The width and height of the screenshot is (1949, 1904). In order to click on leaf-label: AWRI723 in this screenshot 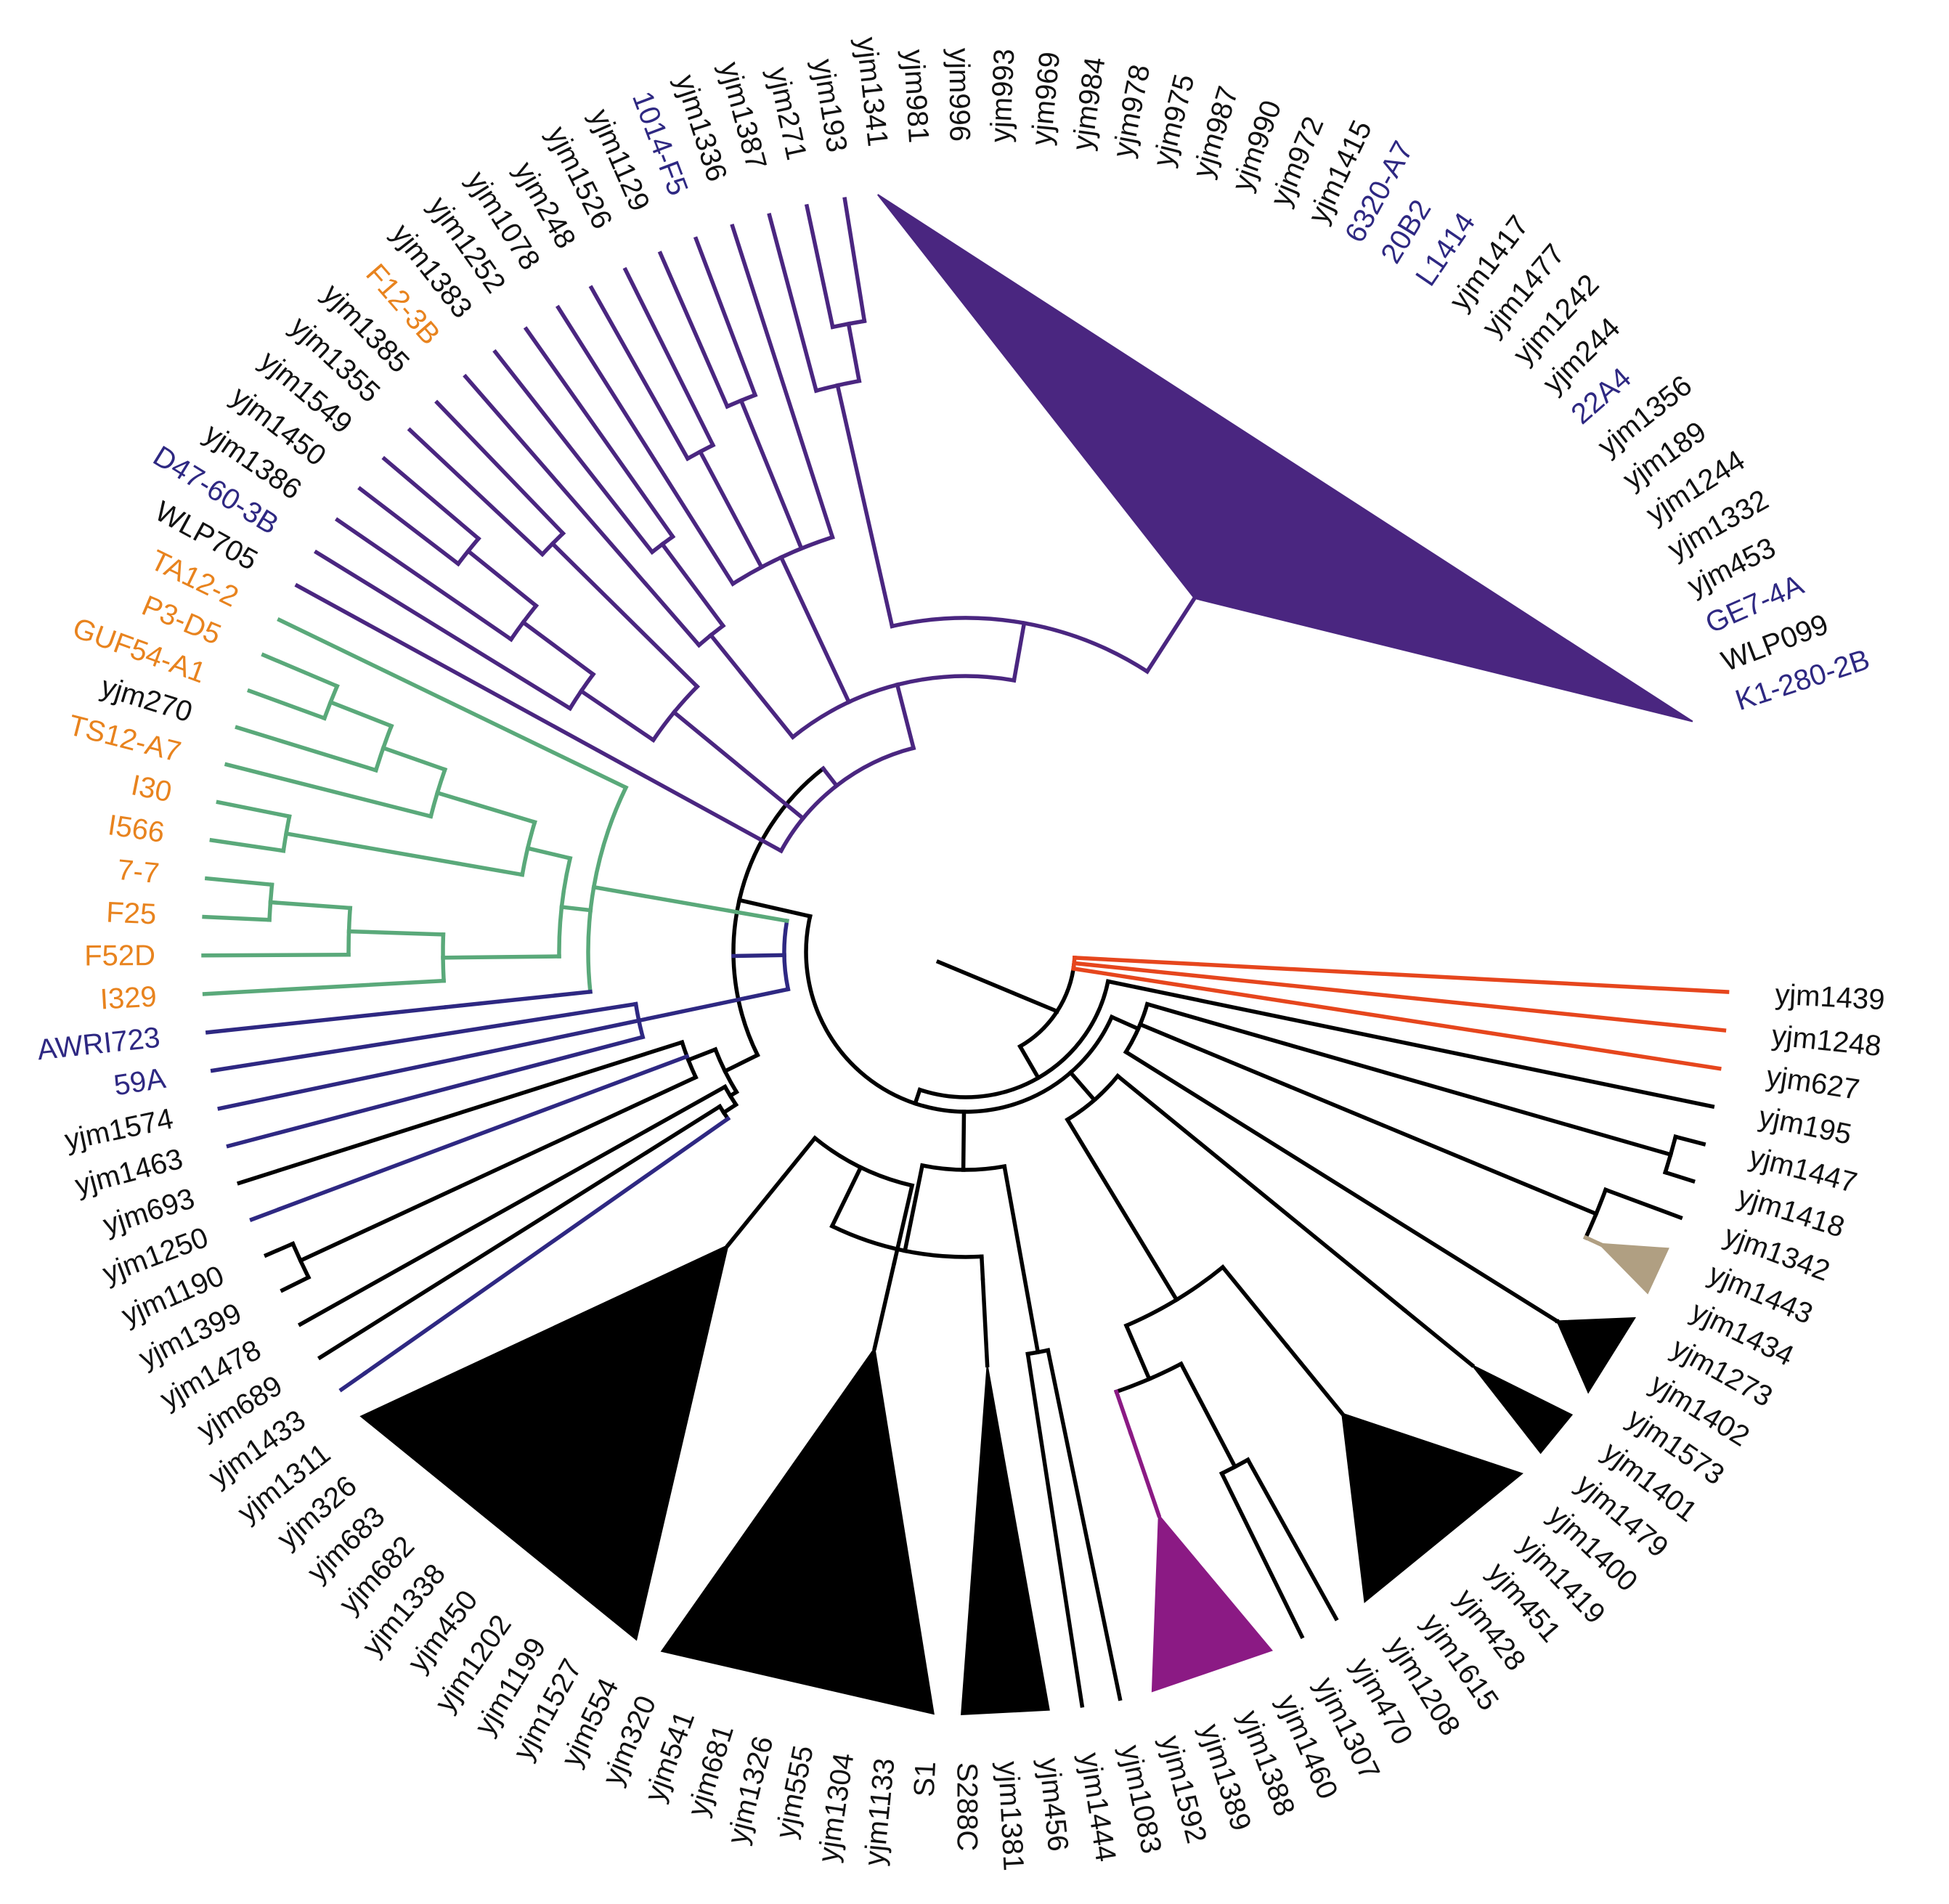, I will do `click(98, 1044)`.